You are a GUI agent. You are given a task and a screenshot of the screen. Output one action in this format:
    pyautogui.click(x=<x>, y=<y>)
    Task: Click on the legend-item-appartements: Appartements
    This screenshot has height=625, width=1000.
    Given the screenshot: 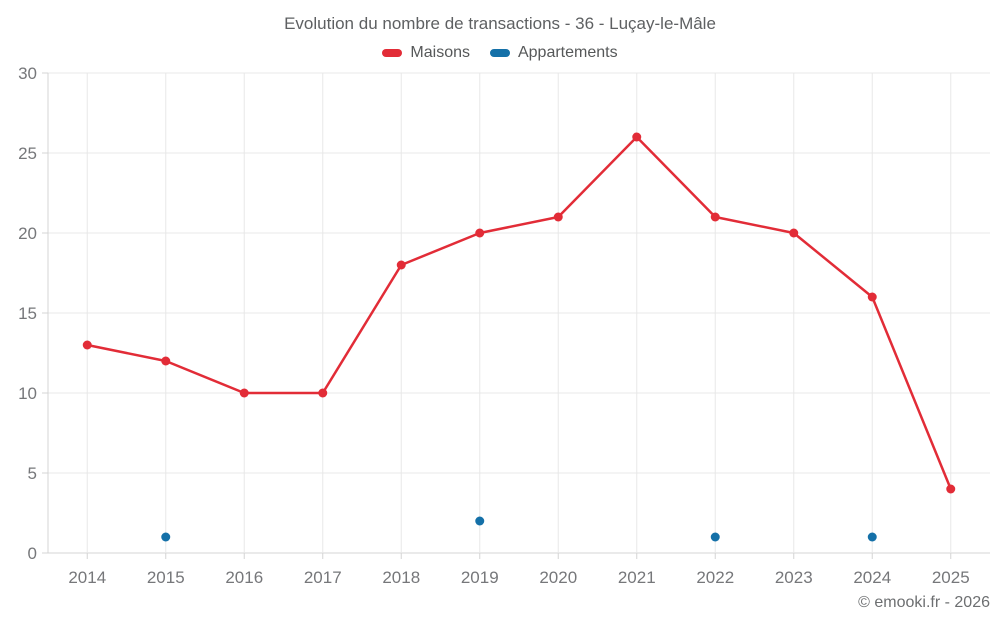 What is the action you would take?
    pyautogui.click(x=553, y=53)
    